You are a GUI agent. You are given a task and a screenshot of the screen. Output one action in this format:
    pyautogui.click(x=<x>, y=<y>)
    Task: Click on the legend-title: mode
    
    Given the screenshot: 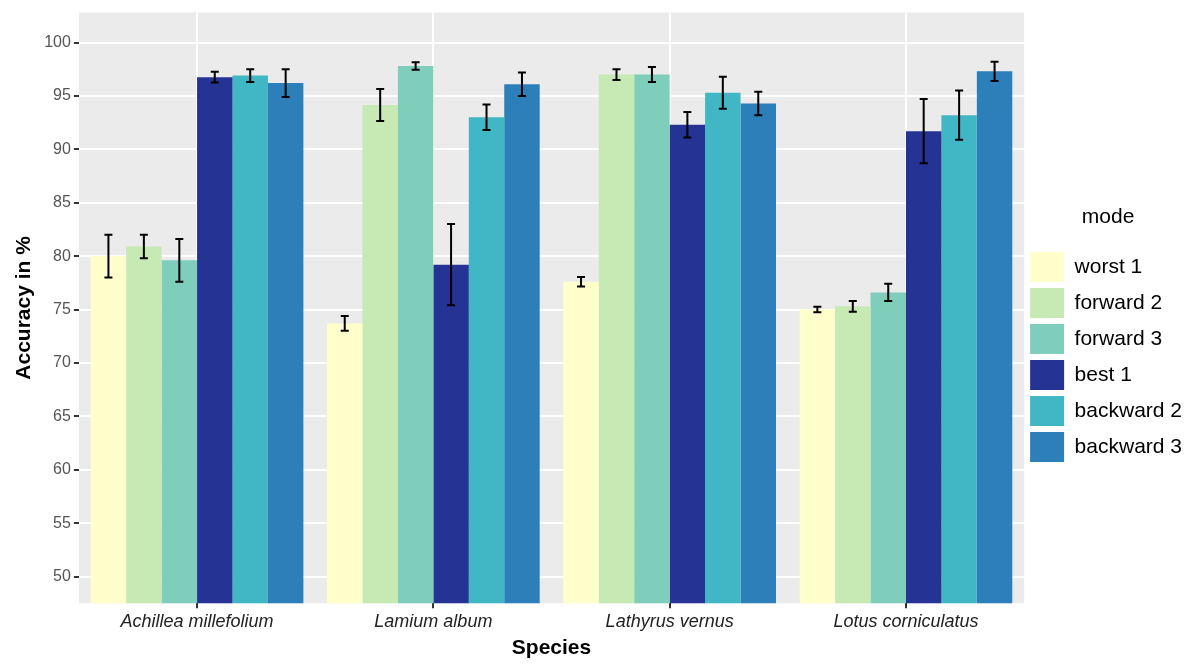 What is the action you would take?
    pyautogui.click(x=1108, y=216)
    